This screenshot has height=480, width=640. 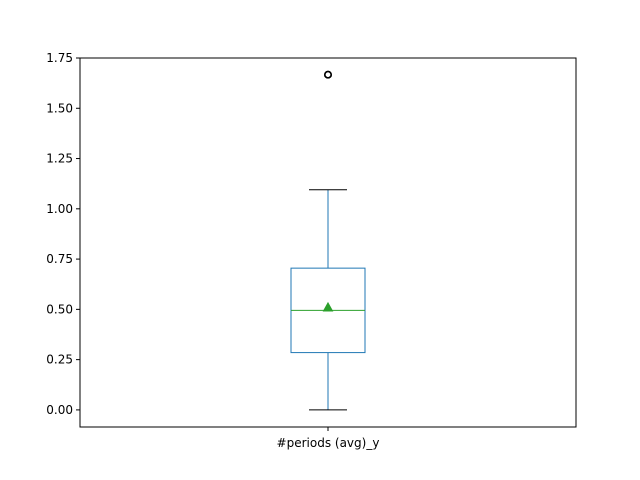 I want to click on y-tick-label: 0.00, so click(x=59, y=410).